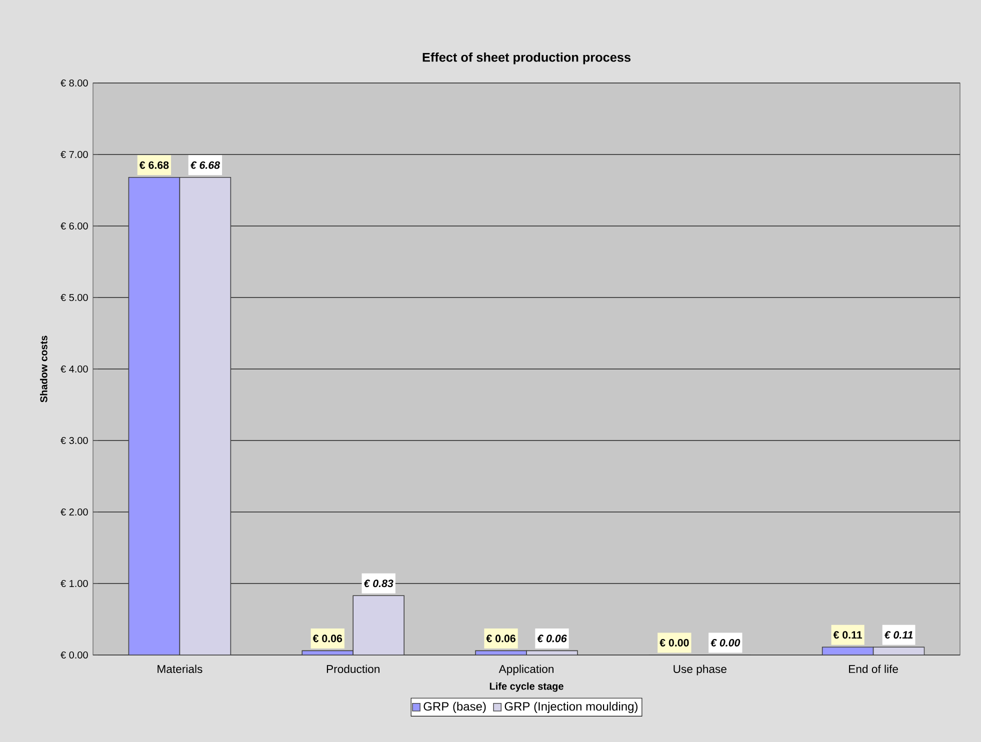  I want to click on y-axis-title: Shadow costs, so click(44, 369).